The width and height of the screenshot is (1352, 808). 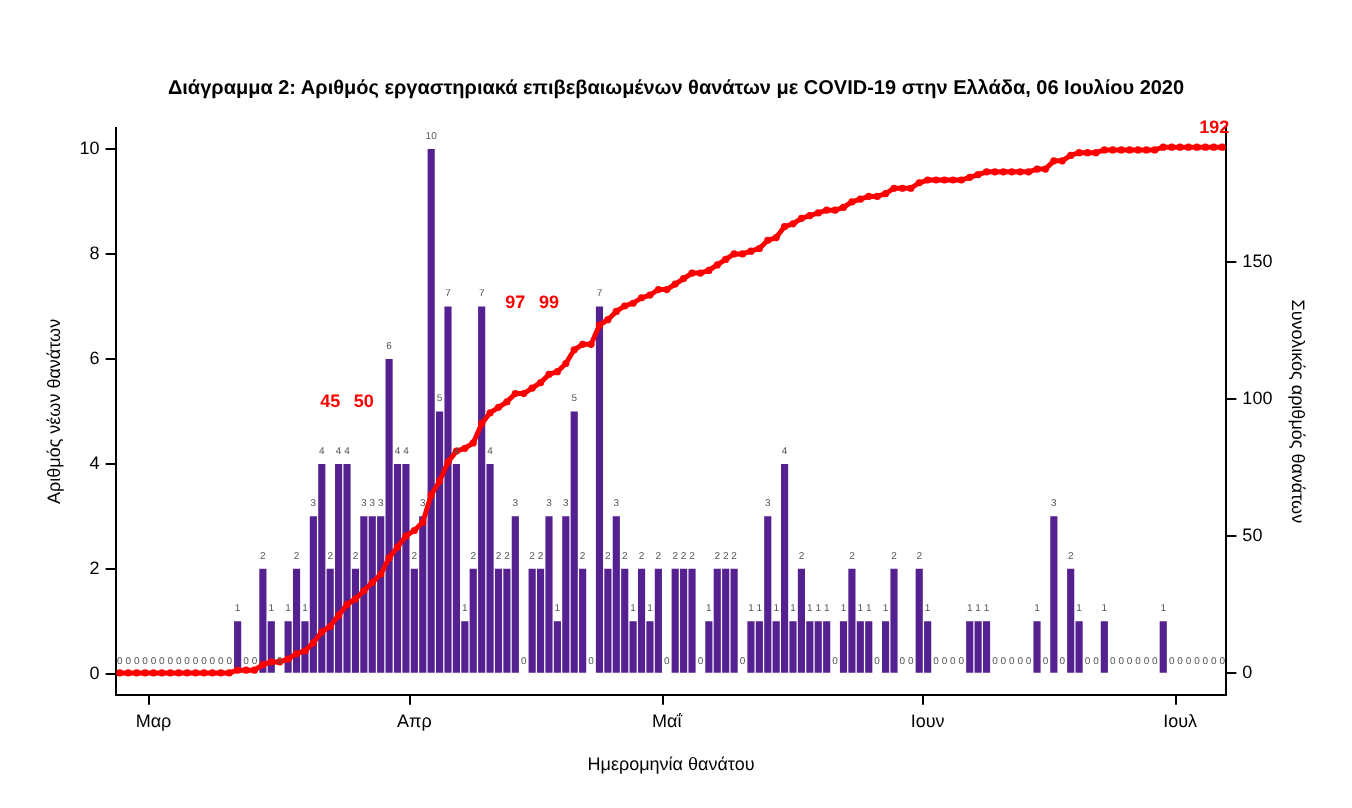 What do you see at coordinates (1247, 671) in the screenshot?
I see `y2-tick-label: 0` at bounding box center [1247, 671].